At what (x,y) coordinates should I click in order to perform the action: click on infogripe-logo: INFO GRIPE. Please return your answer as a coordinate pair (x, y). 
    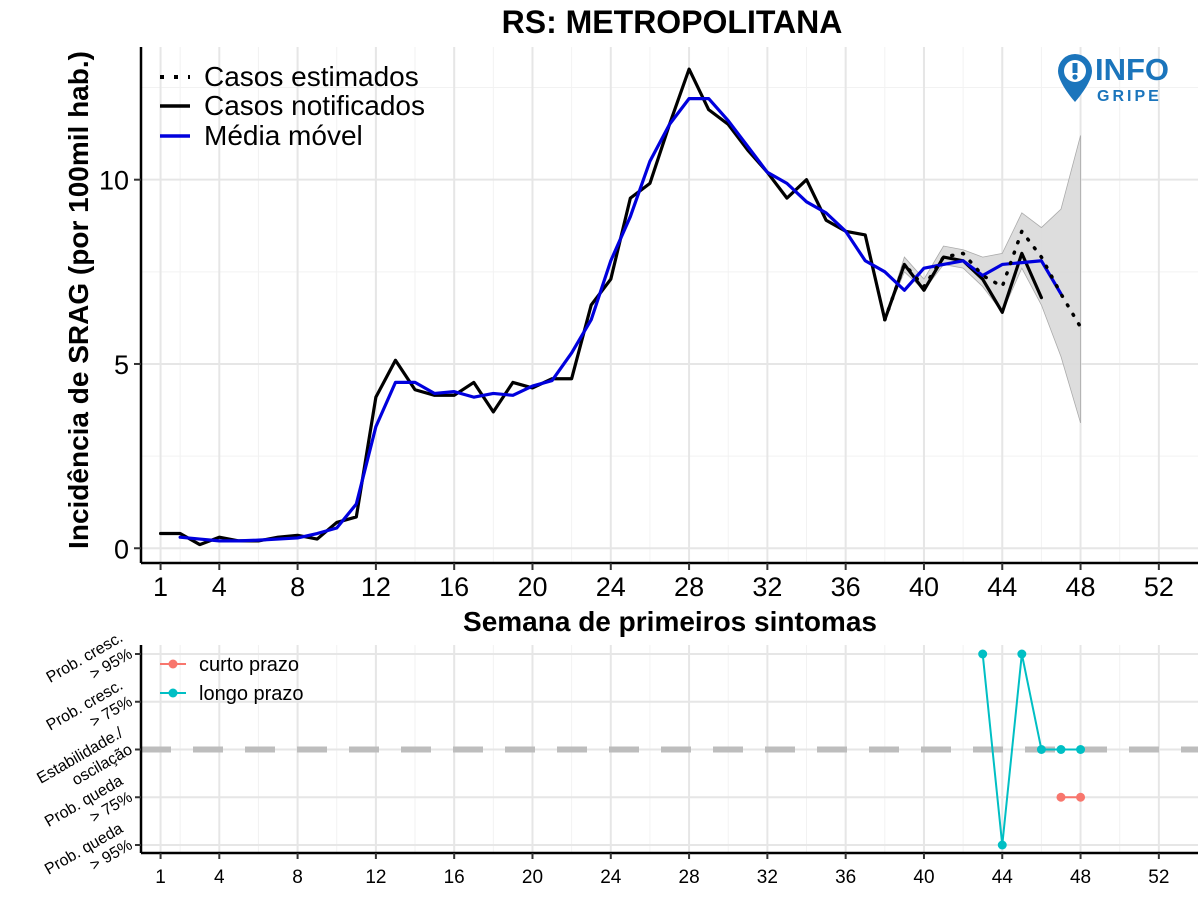
    Looking at the image, I should click on (1113, 78).